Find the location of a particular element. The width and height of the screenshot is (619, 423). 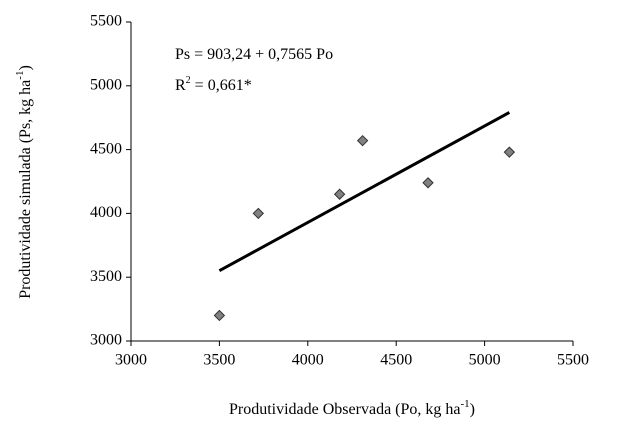

x-tick-label: 4500 is located at coordinates (396, 360).